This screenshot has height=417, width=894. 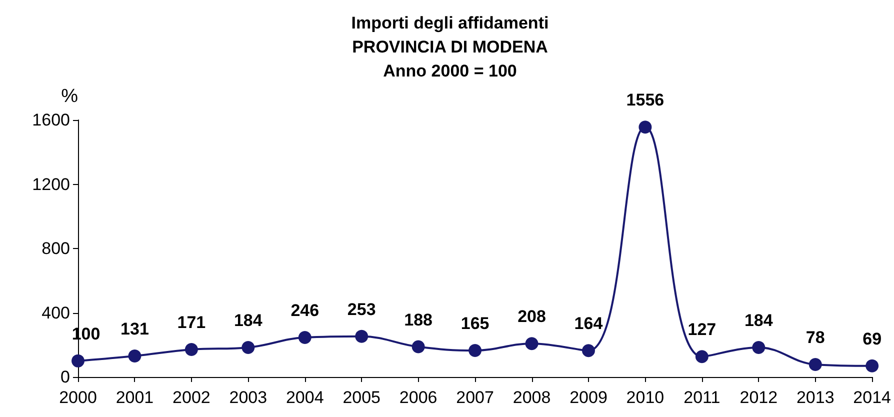 I want to click on y-tick-label: 1600, so click(x=51, y=120).